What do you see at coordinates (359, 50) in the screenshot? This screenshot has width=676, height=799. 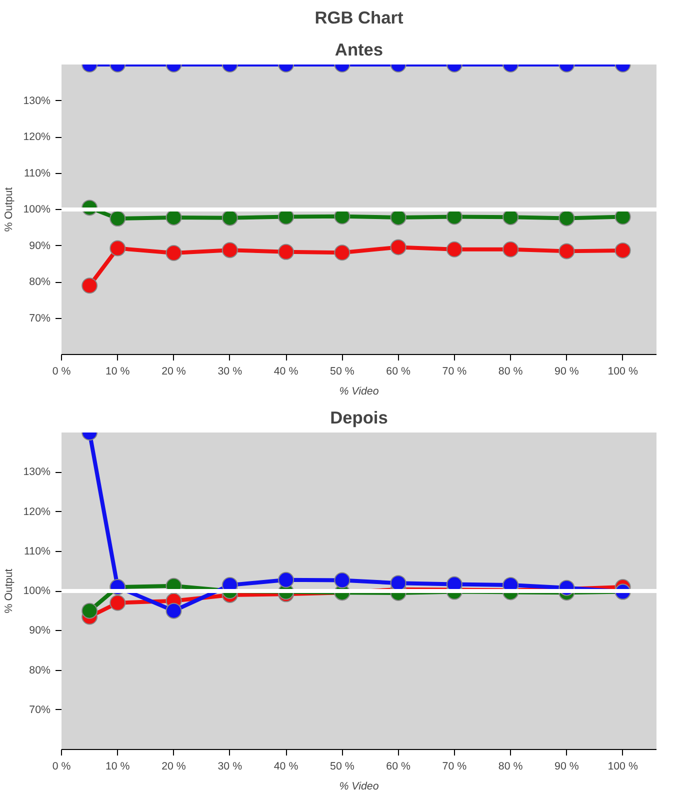 I see `chart-subtitle: Antes` at bounding box center [359, 50].